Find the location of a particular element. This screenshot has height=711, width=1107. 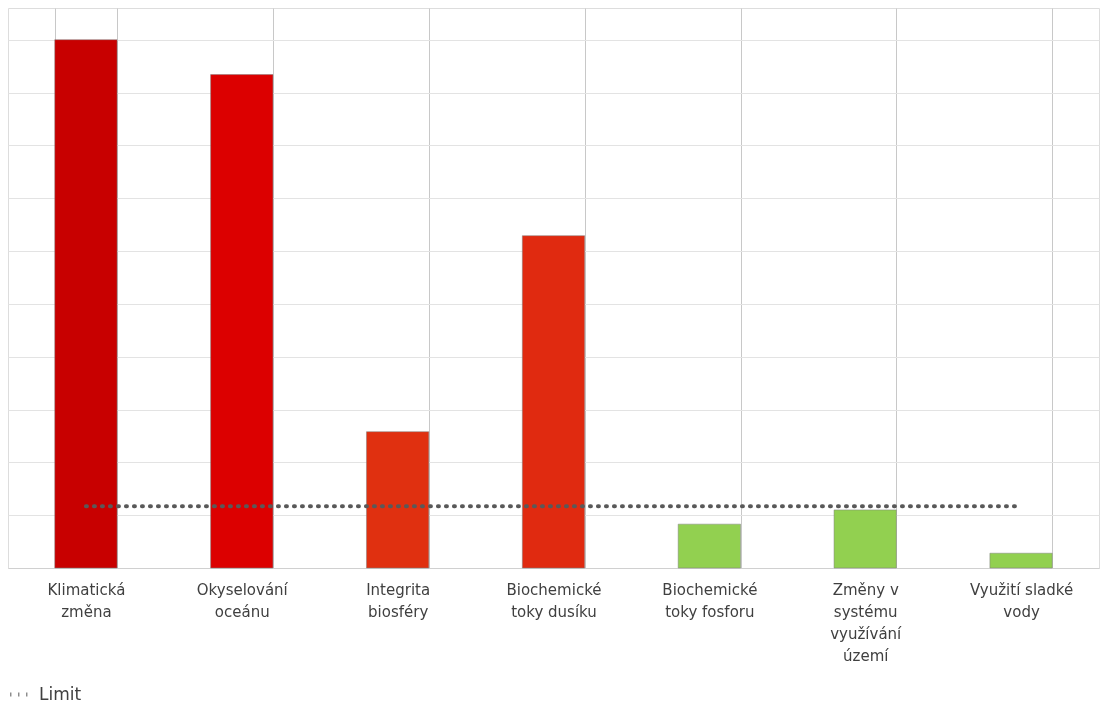

x-tick-label: Biochemické toky dusíku is located at coordinates (554, 600).